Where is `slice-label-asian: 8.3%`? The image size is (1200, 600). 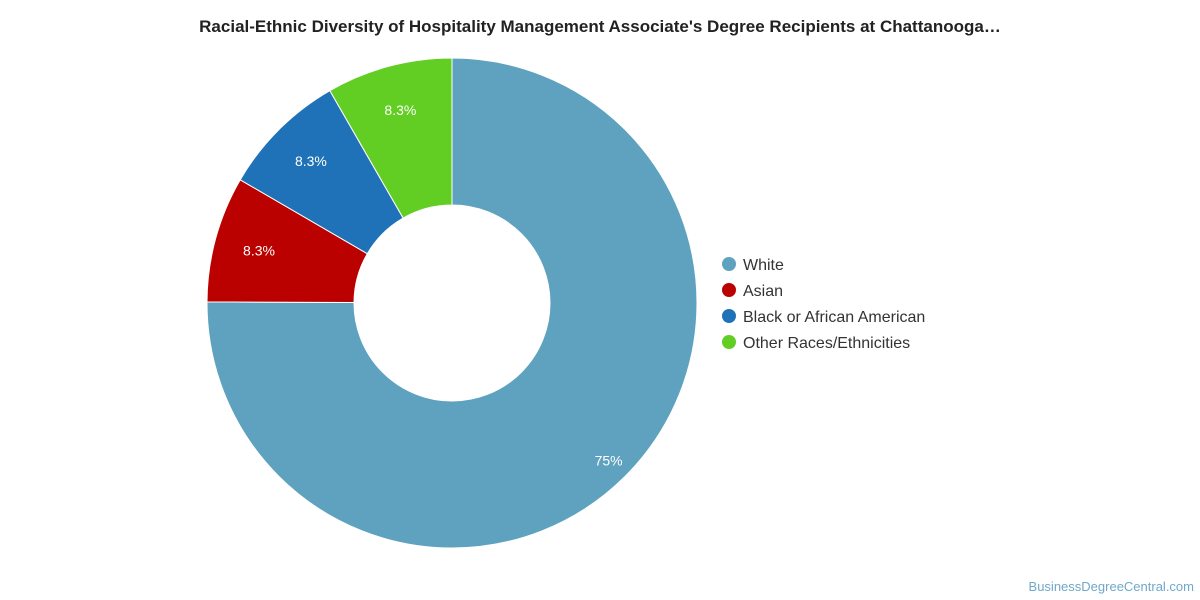 slice-label-asian: 8.3% is located at coordinates (259, 250).